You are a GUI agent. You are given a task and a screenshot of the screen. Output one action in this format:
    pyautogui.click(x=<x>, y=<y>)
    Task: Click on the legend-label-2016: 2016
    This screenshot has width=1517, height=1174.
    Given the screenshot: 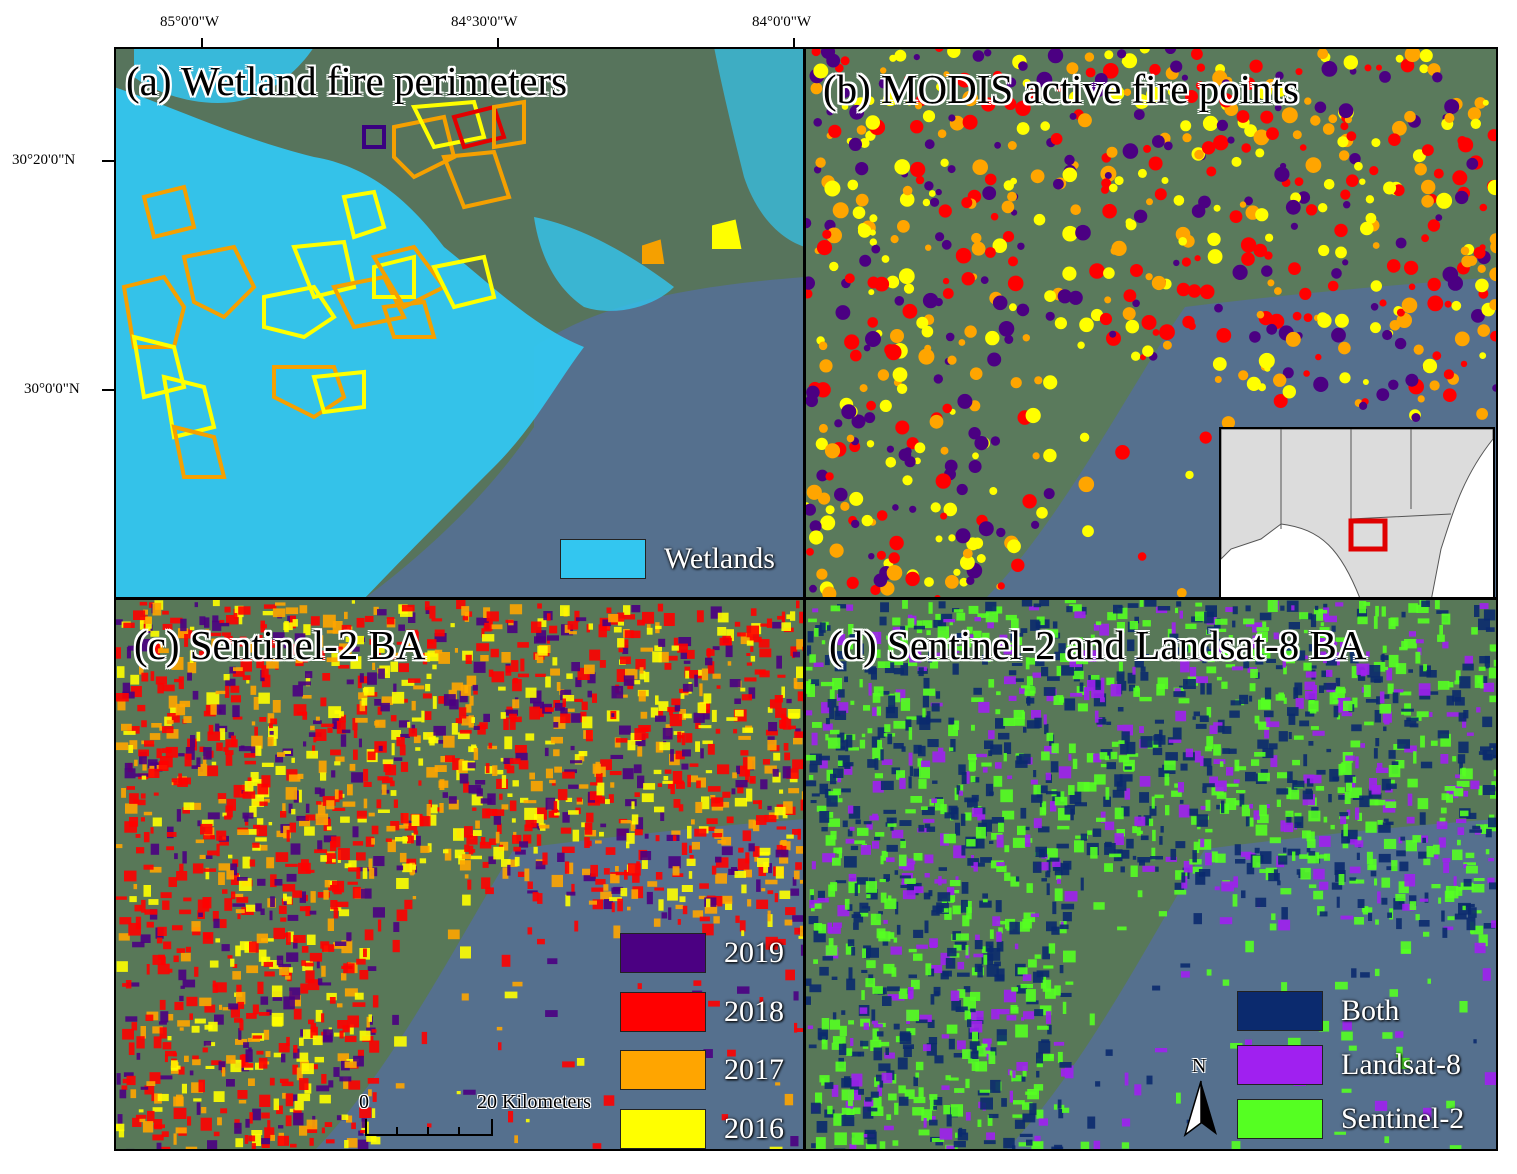 What is the action you would take?
    pyautogui.click(x=754, y=1128)
    